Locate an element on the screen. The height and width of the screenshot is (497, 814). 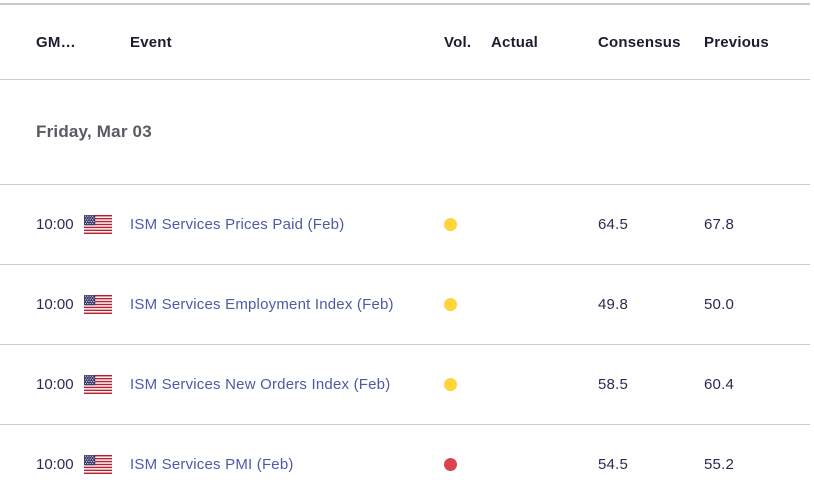
column-header-vol: Vol. is located at coordinates (458, 42).